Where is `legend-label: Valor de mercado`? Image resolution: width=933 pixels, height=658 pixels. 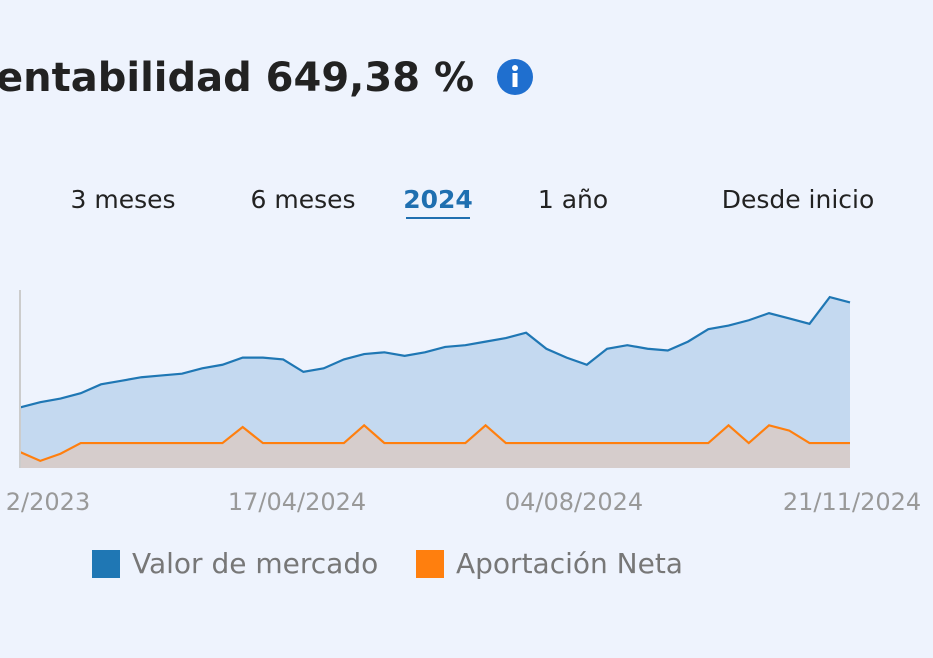 legend-label: Valor de mercado is located at coordinates (255, 563).